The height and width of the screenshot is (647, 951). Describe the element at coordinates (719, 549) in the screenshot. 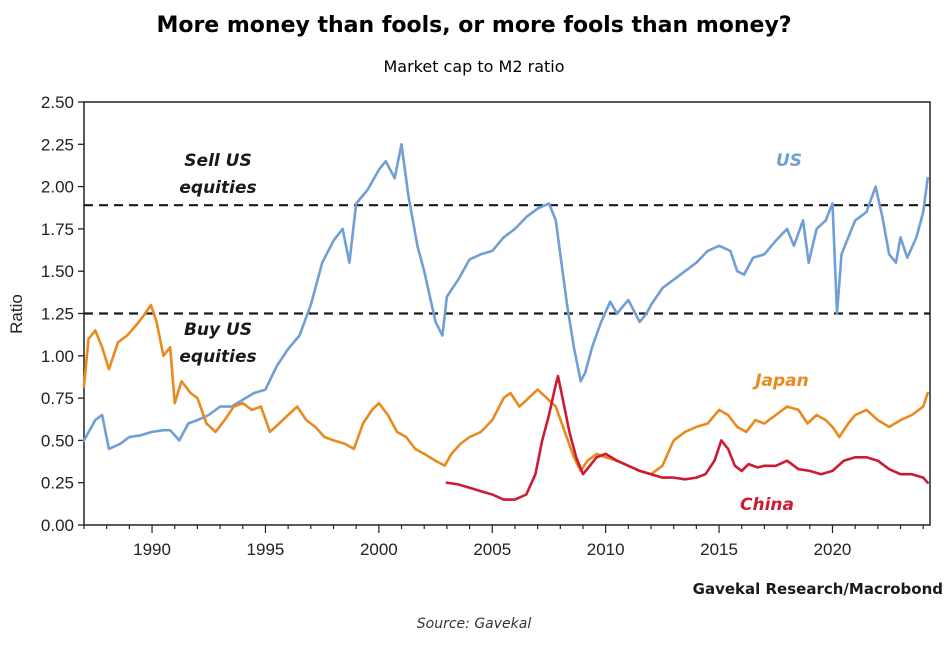

I see `x-tick-label: 2015` at that location.